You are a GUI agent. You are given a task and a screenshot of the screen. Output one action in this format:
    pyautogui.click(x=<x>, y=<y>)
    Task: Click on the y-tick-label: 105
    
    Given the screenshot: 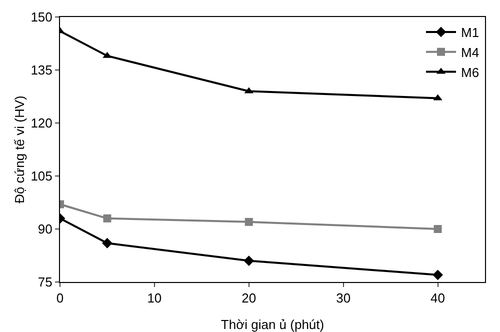 What is the action you would take?
    pyautogui.click(x=41, y=176)
    